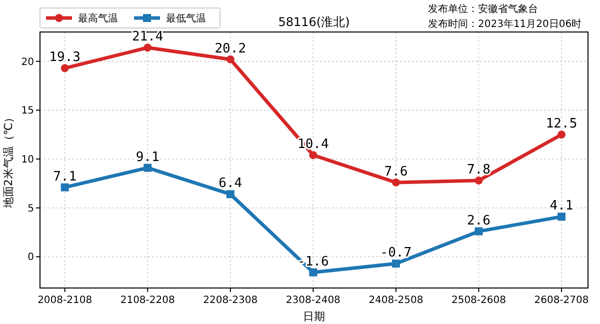 This screenshot has width=600, height=324. Describe the element at coordinates (561, 300) in the screenshot. I see `x-tick-label: 2608-2708` at that location.